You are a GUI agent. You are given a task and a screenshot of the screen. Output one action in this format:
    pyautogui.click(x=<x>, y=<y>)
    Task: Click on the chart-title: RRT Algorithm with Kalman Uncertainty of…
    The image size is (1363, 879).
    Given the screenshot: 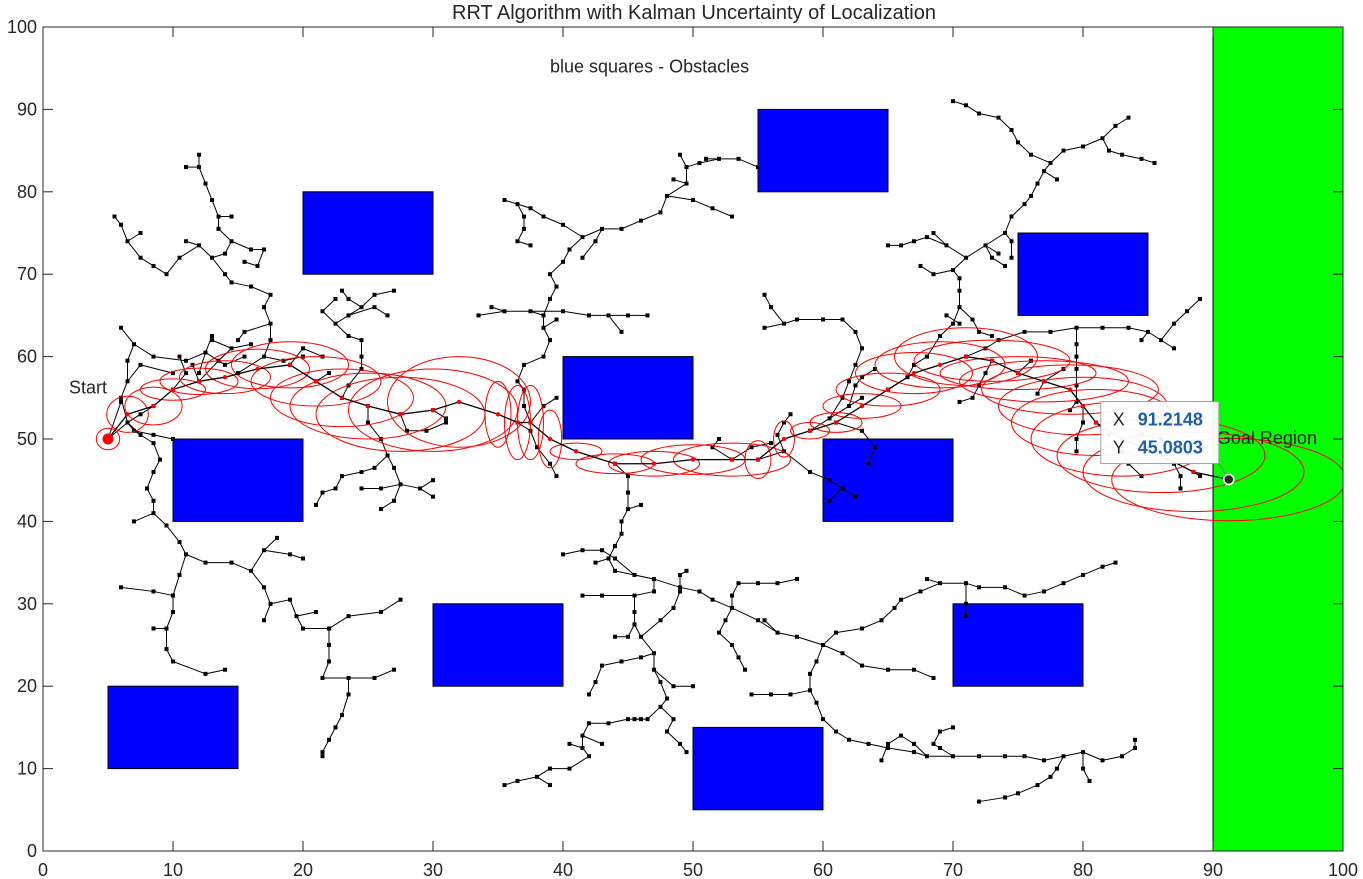 What is the action you would take?
    pyautogui.click(x=694, y=13)
    